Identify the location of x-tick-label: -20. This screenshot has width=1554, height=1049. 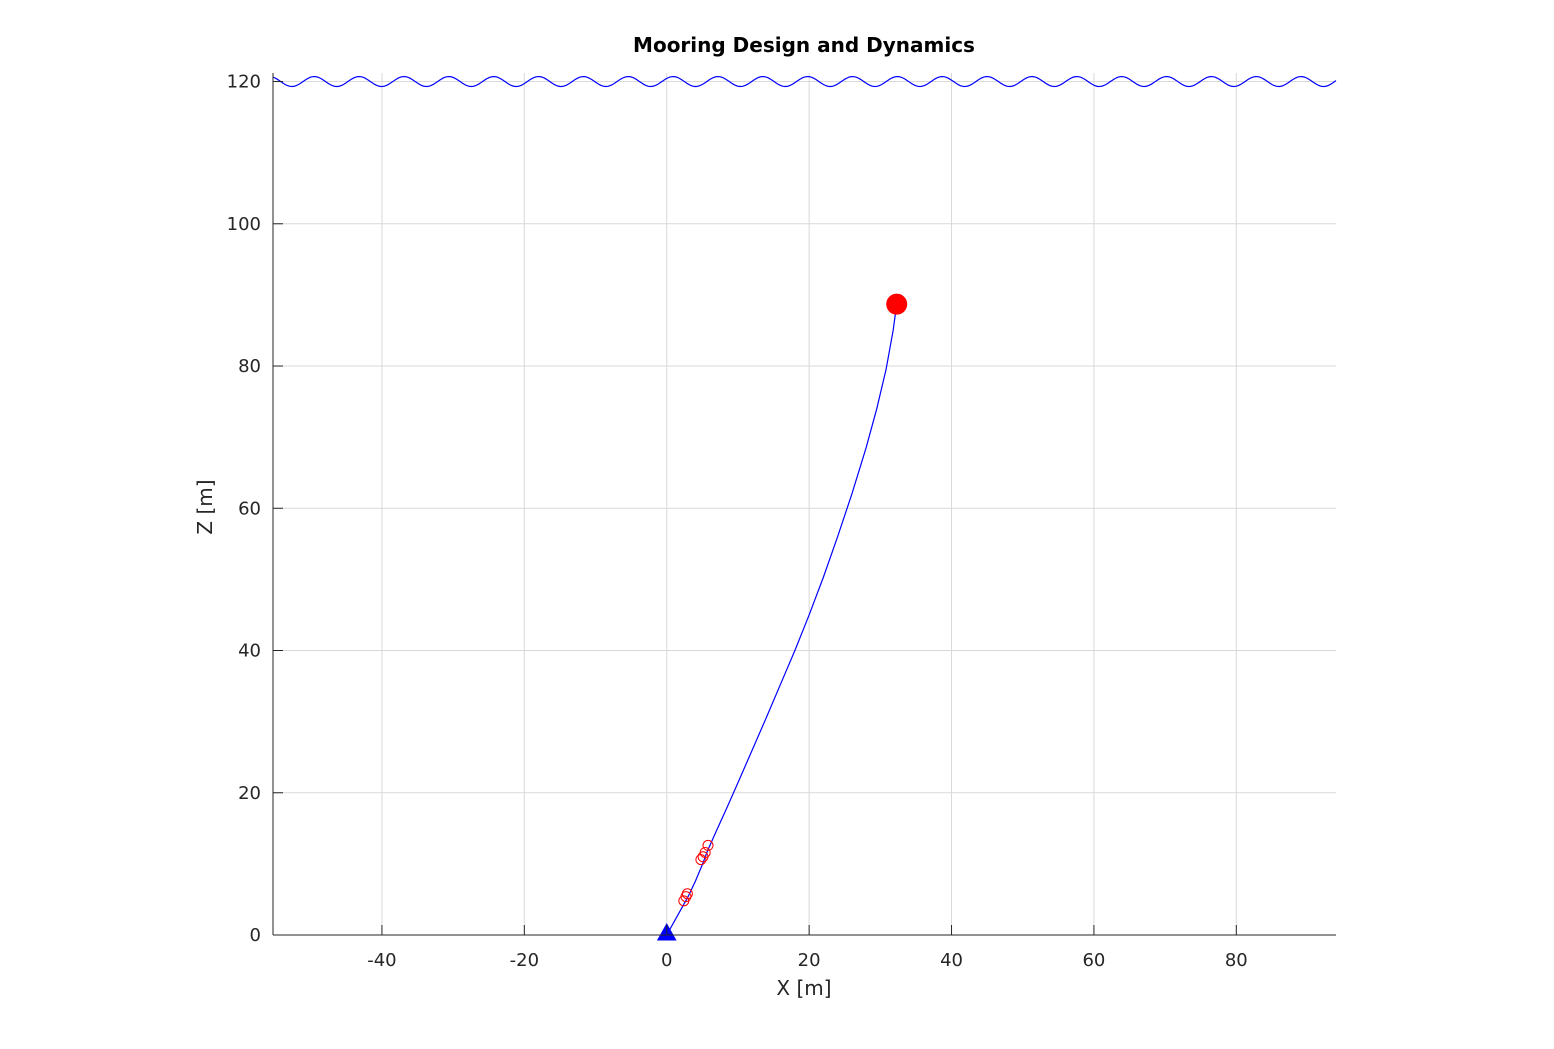
(524, 960).